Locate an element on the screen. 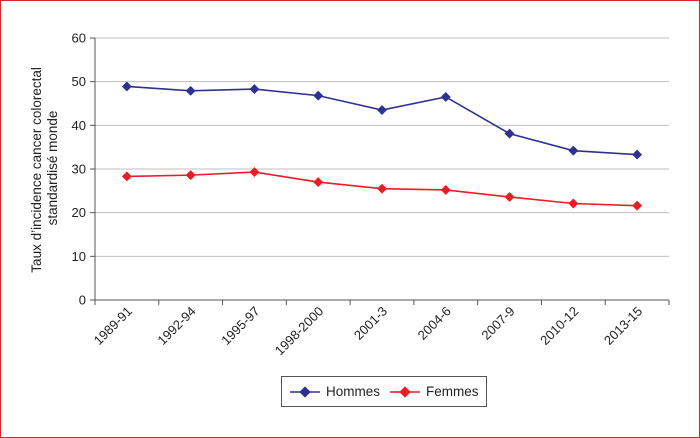  y-tick-label: 40 is located at coordinates (79, 125).